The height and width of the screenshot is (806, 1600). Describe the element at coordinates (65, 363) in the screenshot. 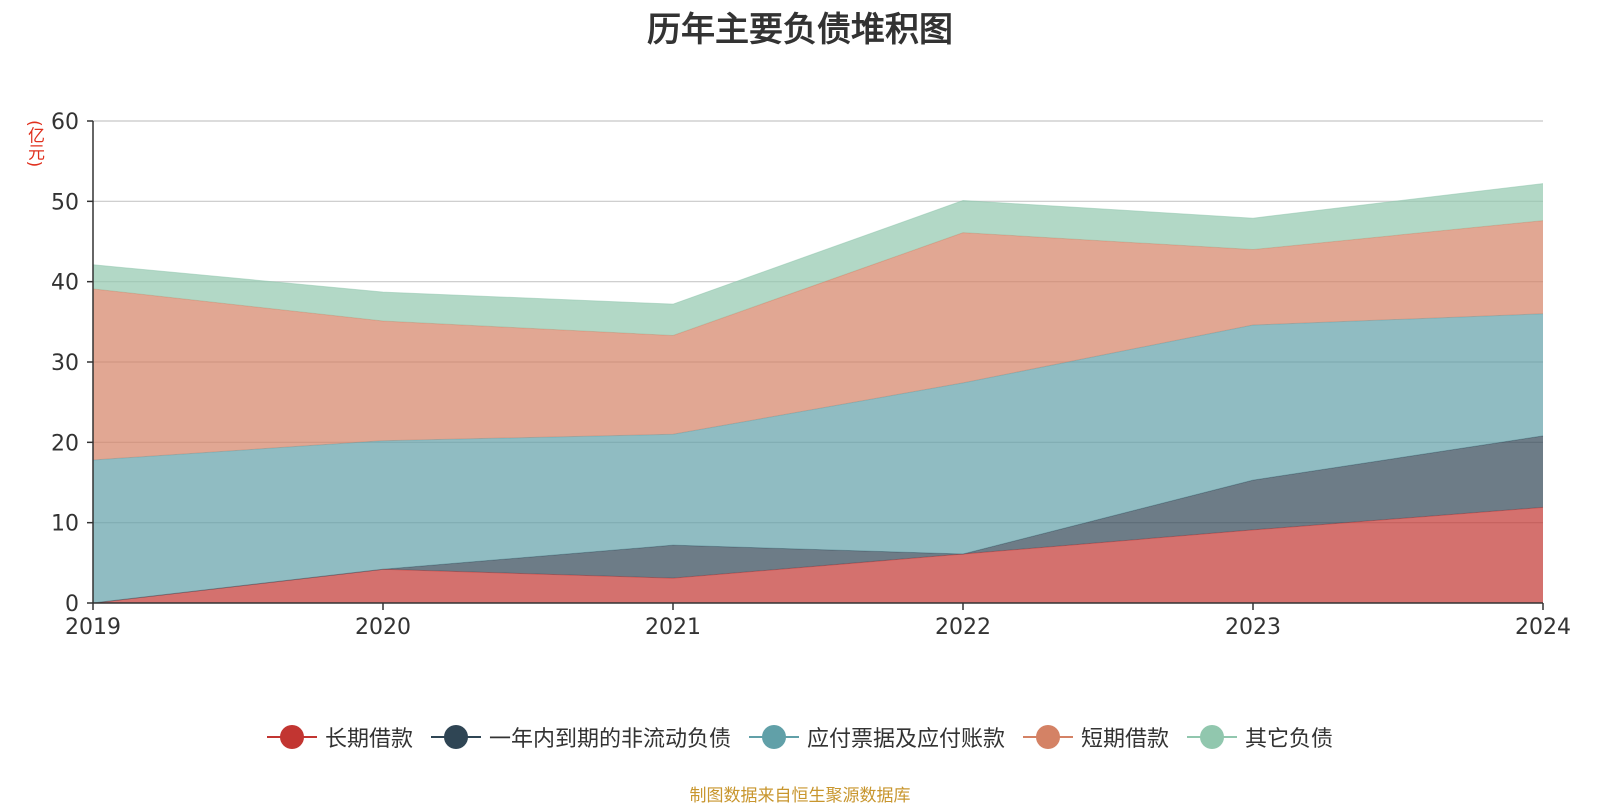

I see `y-tick-label: 30` at that location.